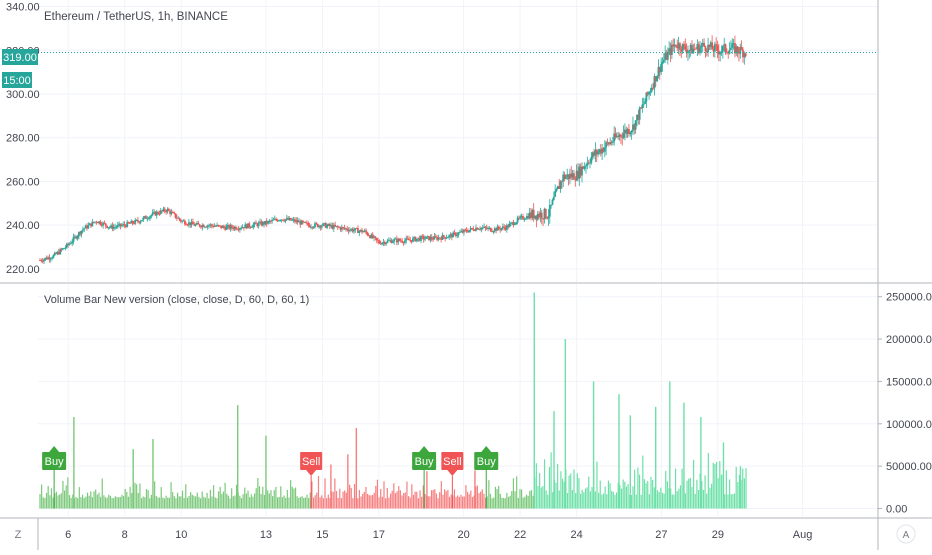 This screenshot has height=555, width=932. Describe the element at coordinates (18, 535) in the screenshot. I see `zoom-toggle-button: Z` at that location.